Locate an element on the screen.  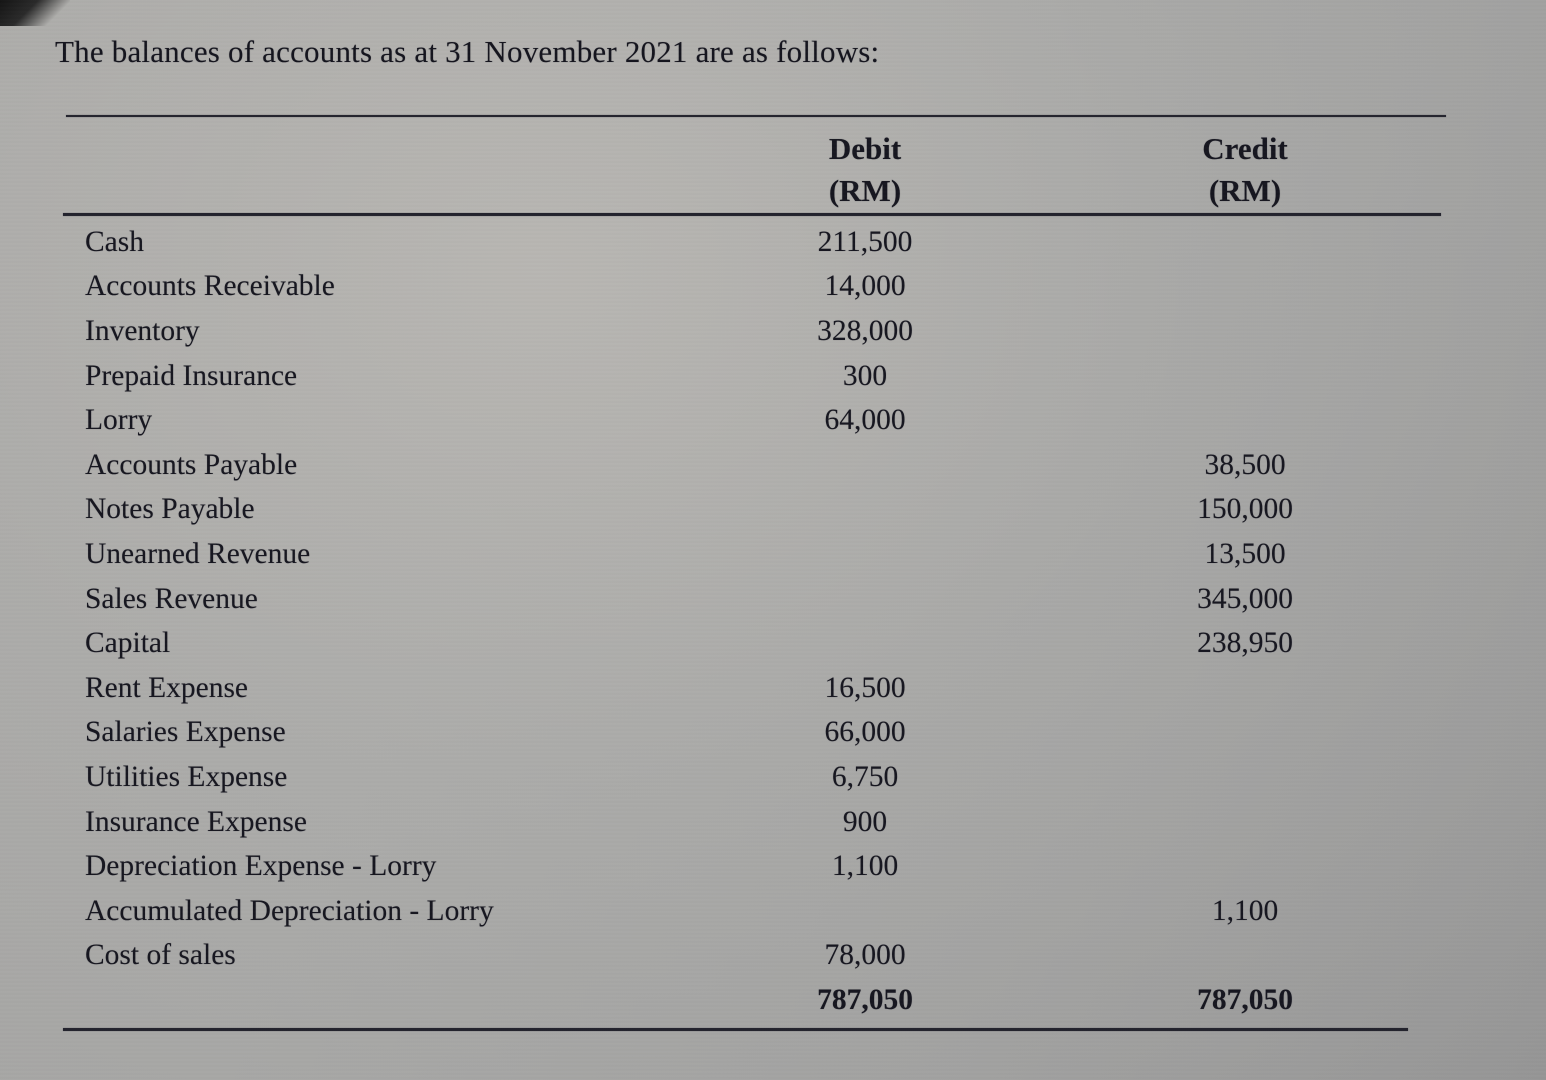
credit-header-label: Credit is located at coordinates (1245, 148).